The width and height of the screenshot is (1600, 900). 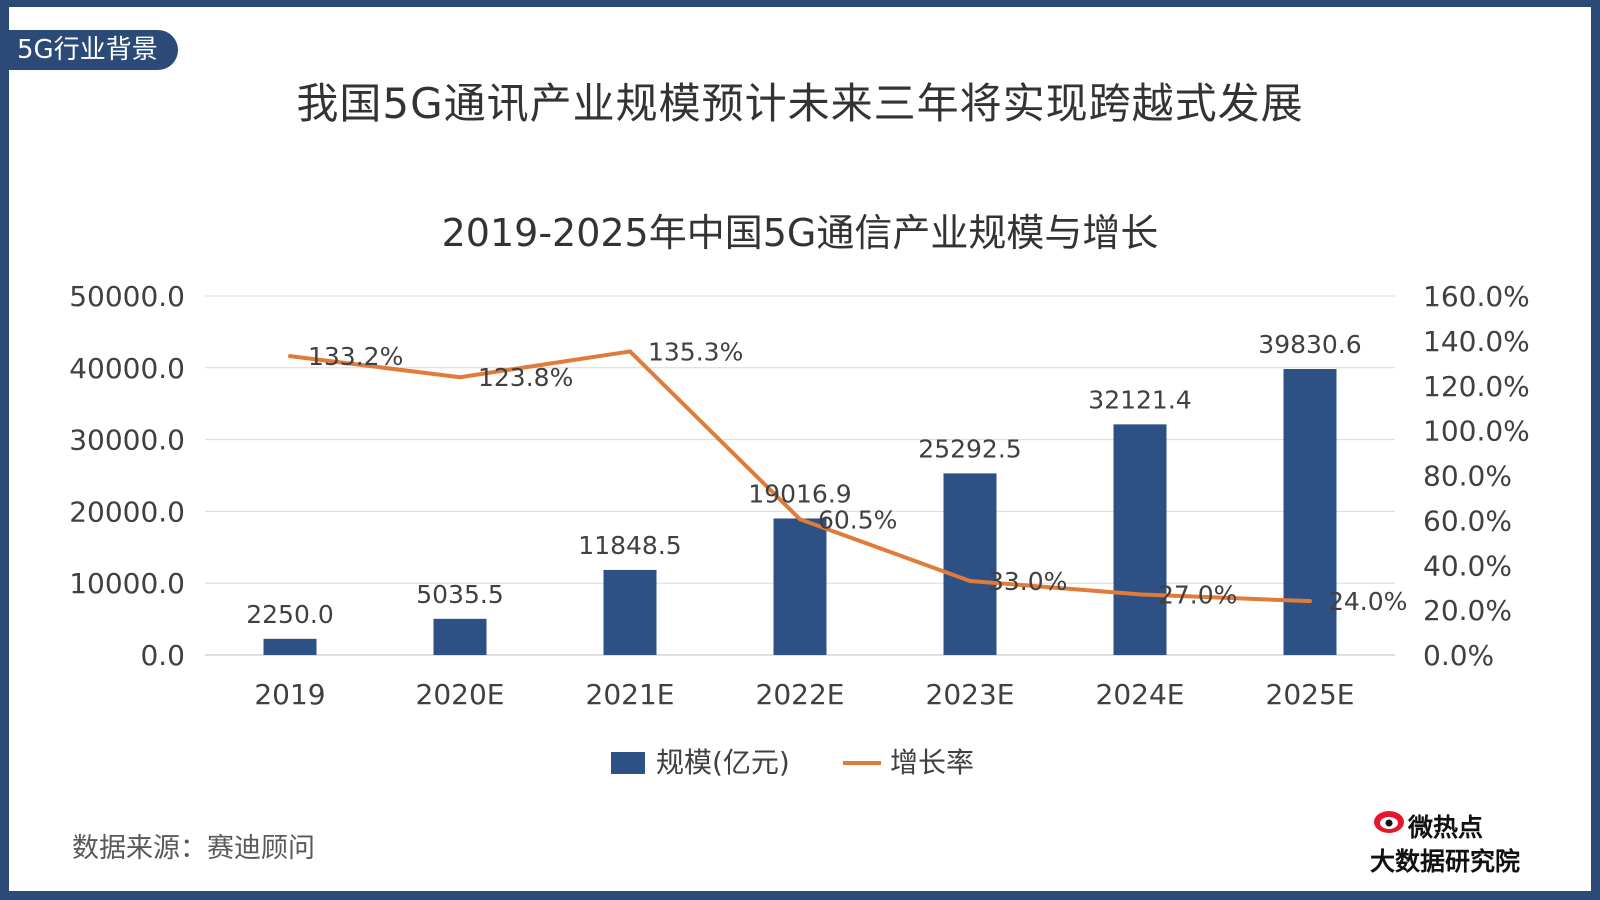 I want to click on bar-value-label: 39830.6, so click(x=1309, y=344).